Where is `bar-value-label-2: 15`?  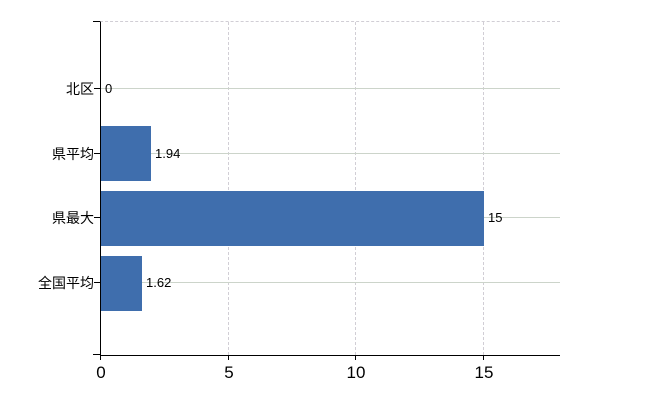
bar-value-label-2: 15 is located at coordinates (495, 218).